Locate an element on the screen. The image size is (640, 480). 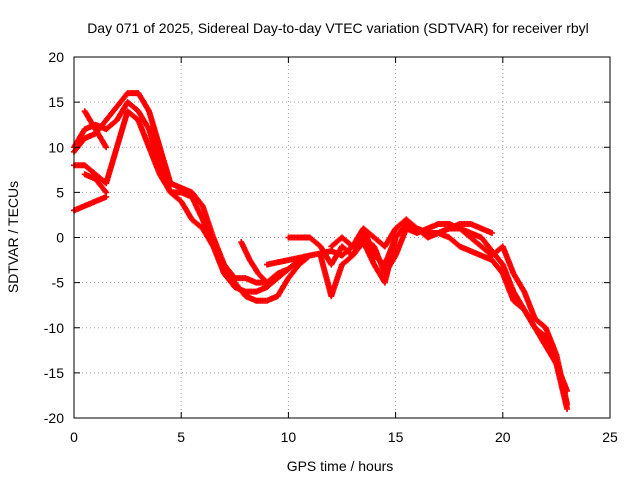
x-tick-label: 20 is located at coordinates (503, 437).